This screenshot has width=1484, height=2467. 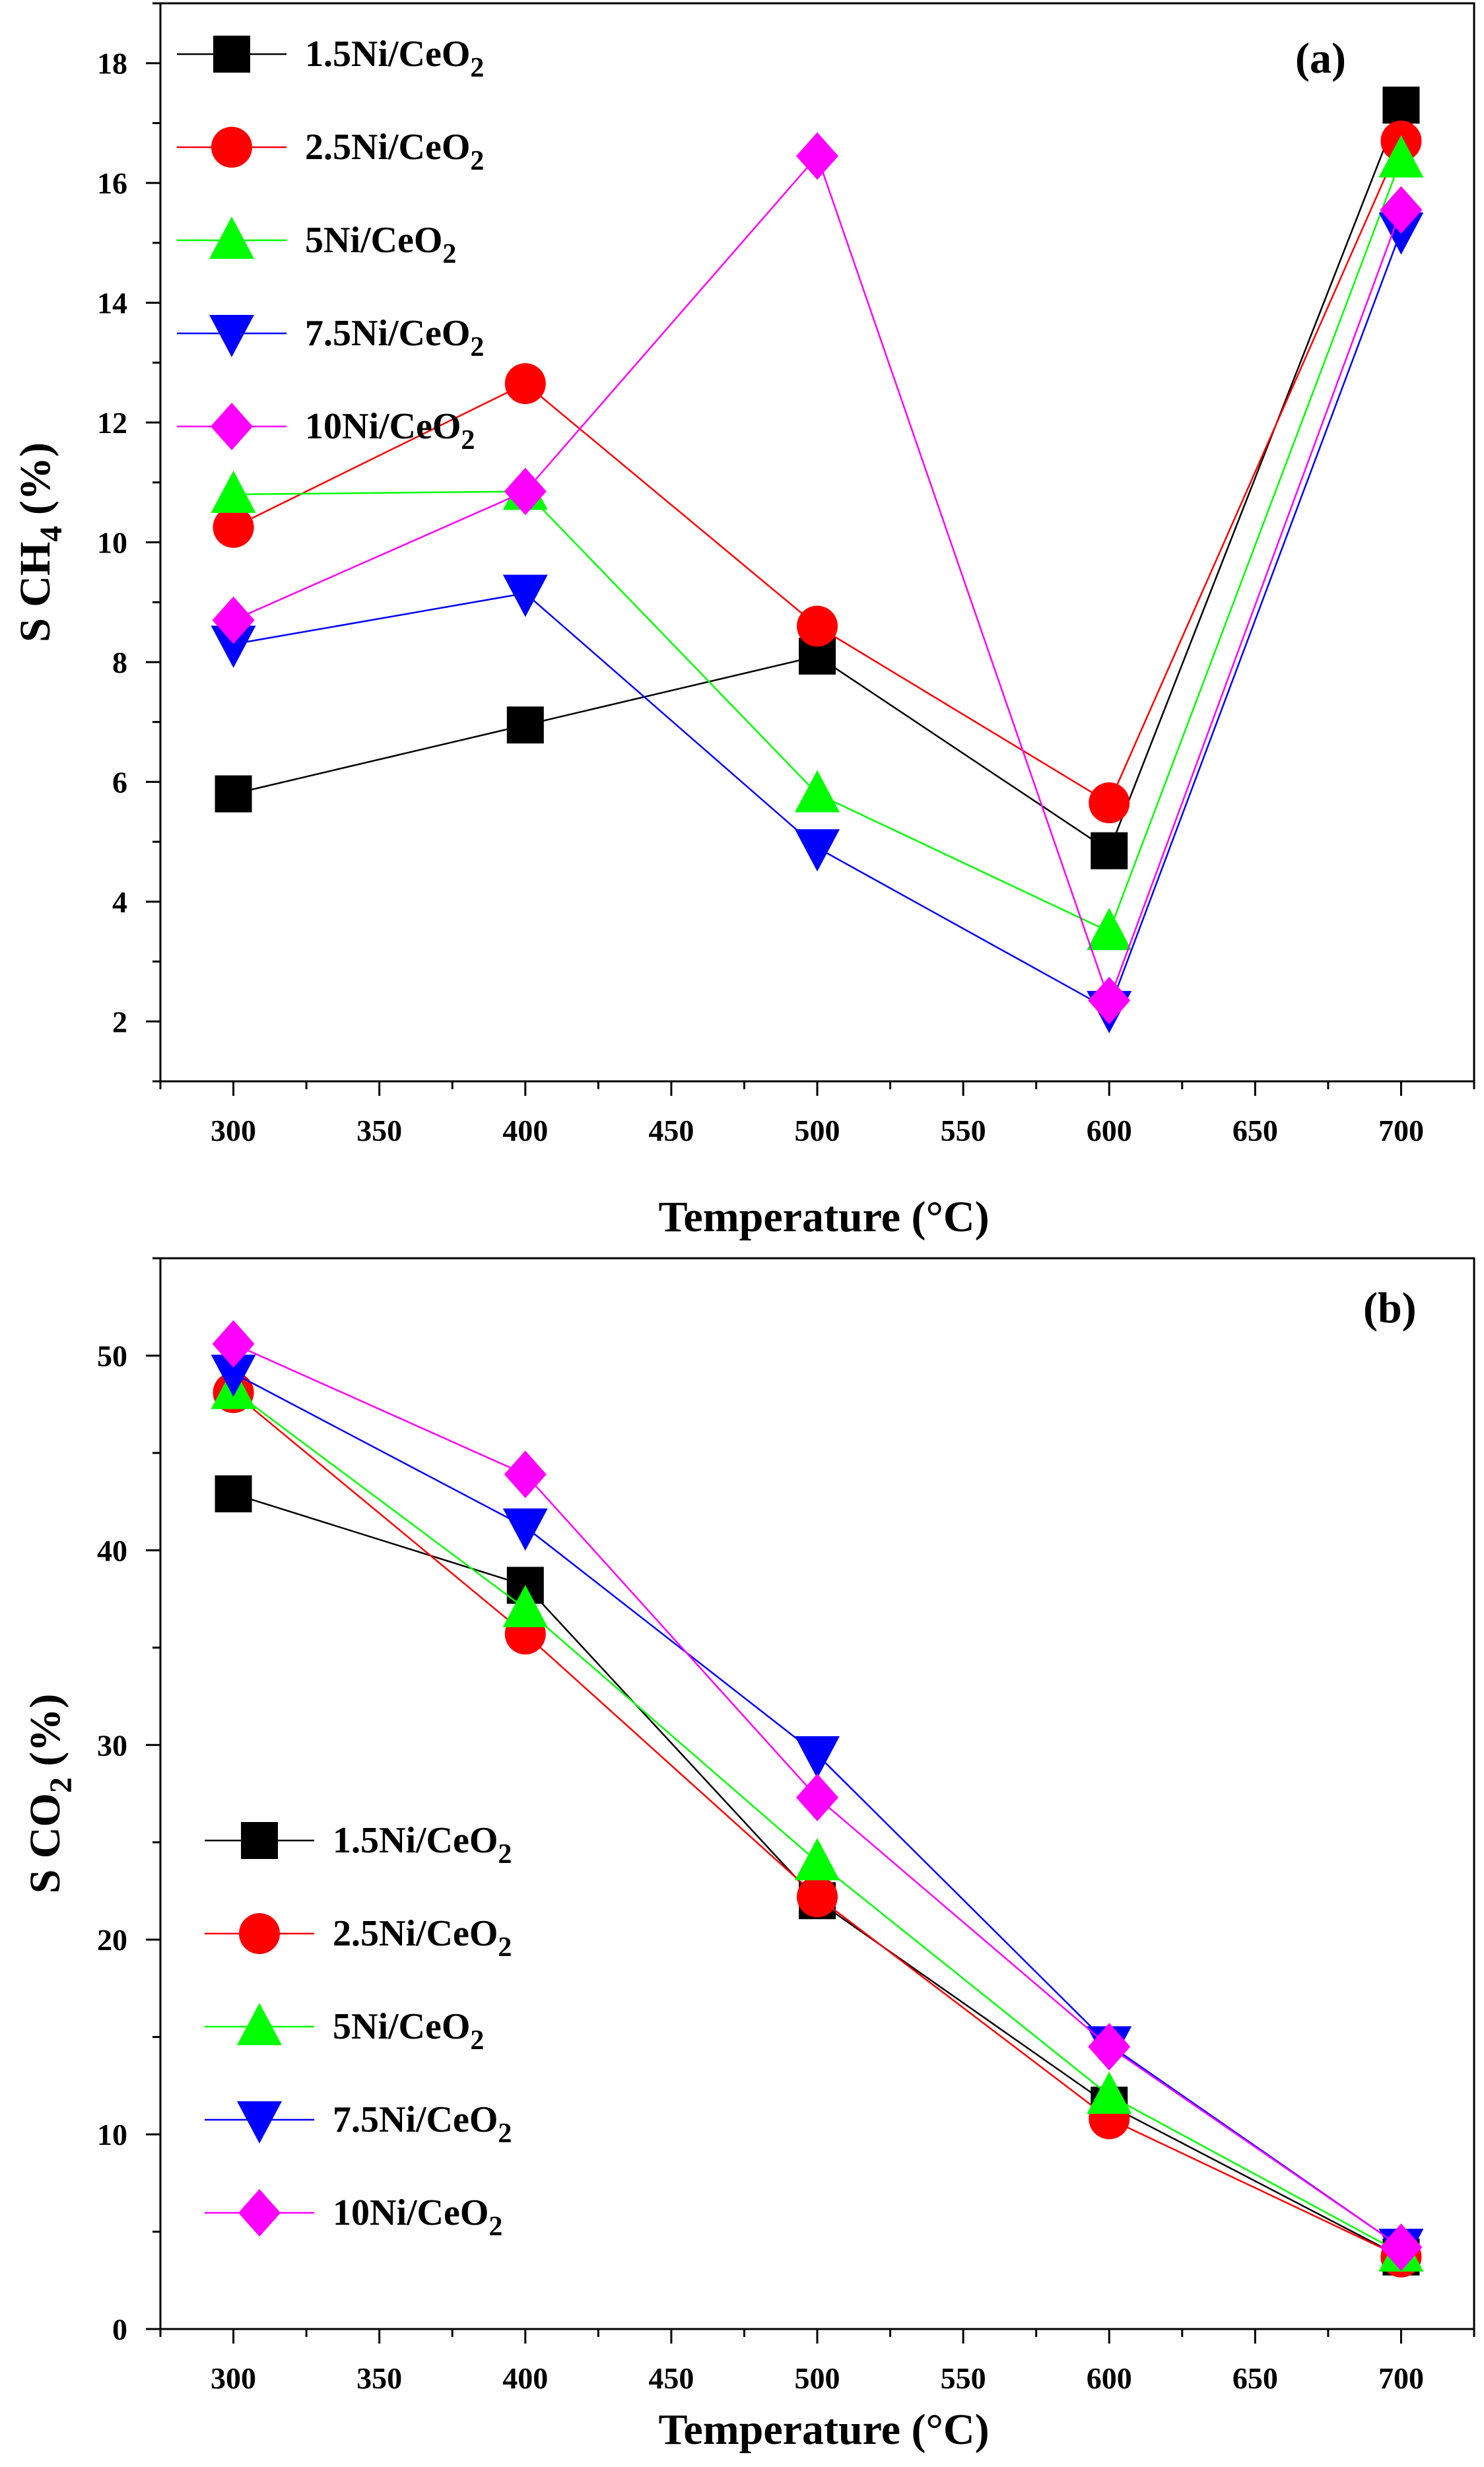 What do you see at coordinates (112, 64) in the screenshot?
I see `y-tick-label: 18` at bounding box center [112, 64].